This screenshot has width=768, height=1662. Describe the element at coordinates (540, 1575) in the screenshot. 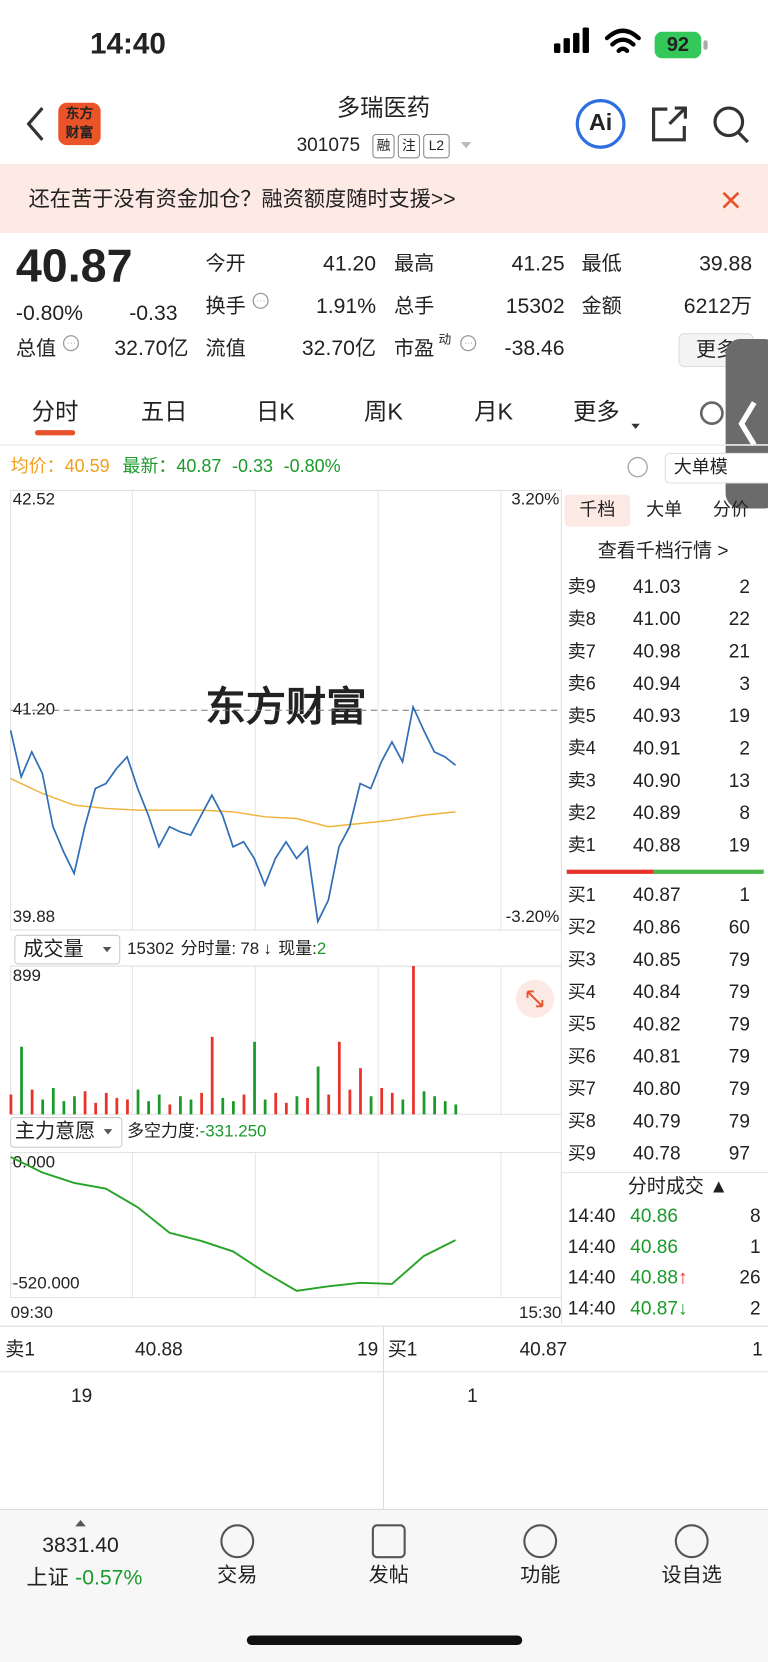

I see `nav-item: 功能` at that location.